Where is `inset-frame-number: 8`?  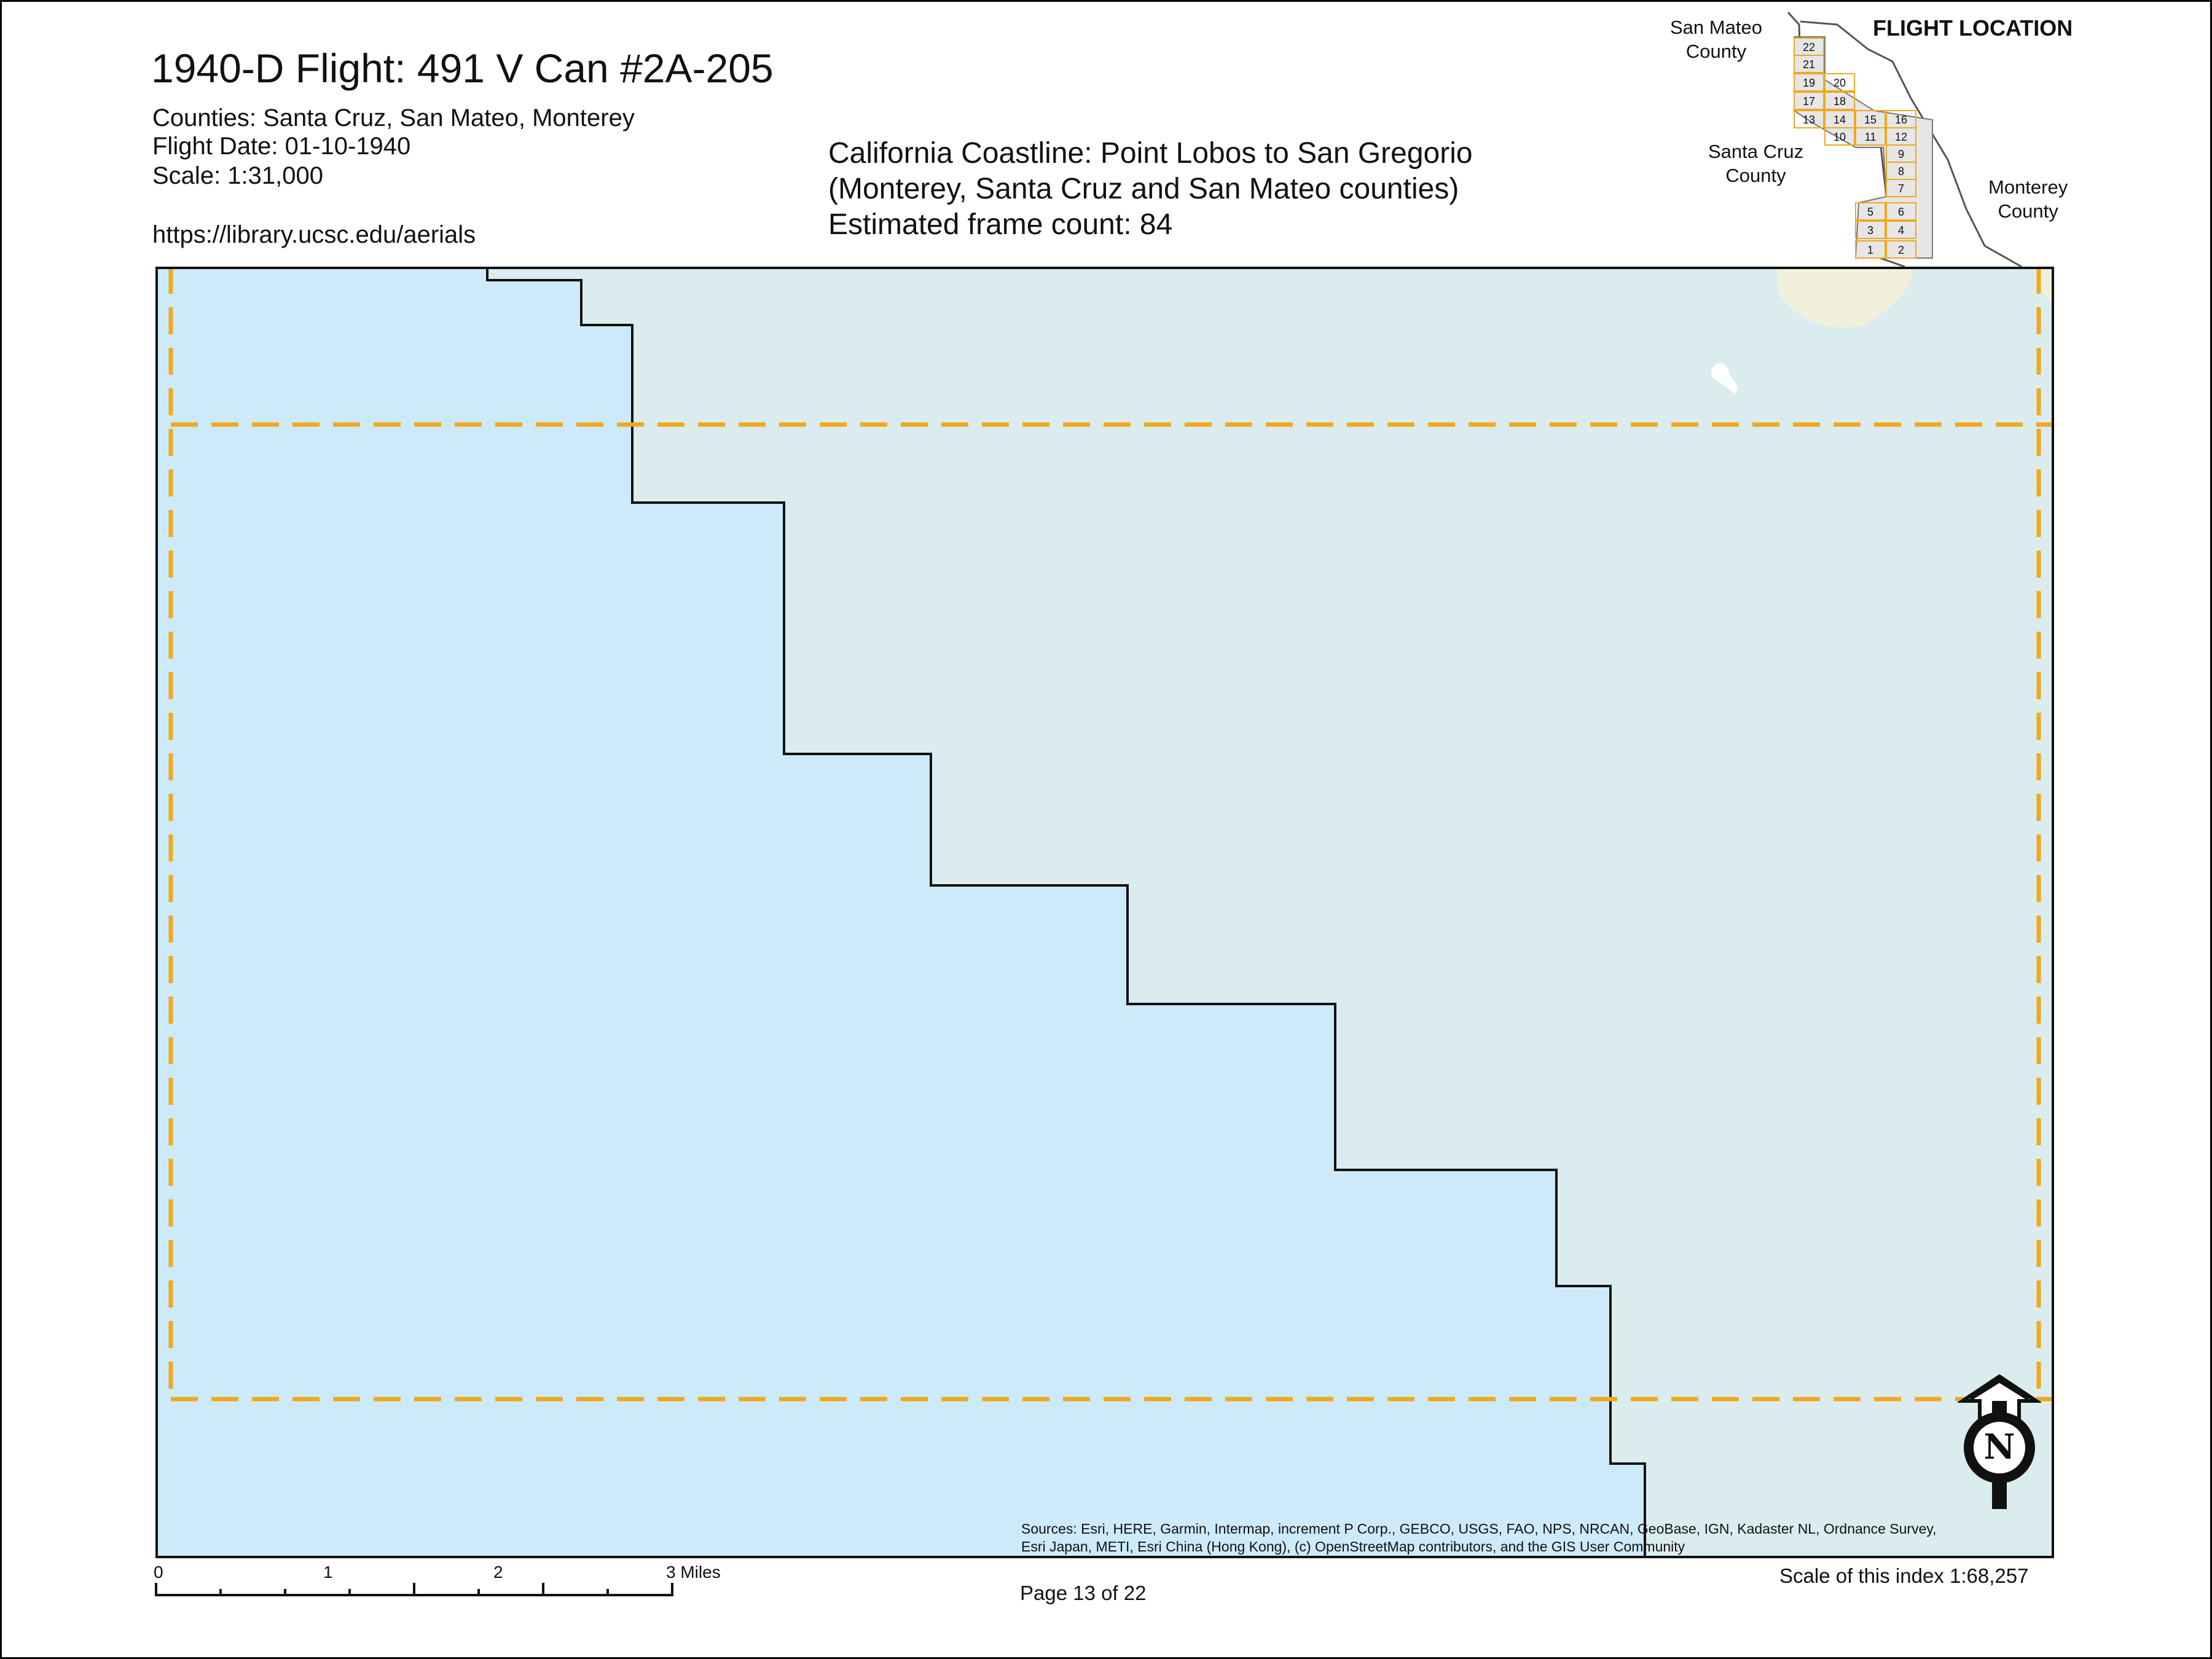
inset-frame-number: 8 is located at coordinates (1901, 171).